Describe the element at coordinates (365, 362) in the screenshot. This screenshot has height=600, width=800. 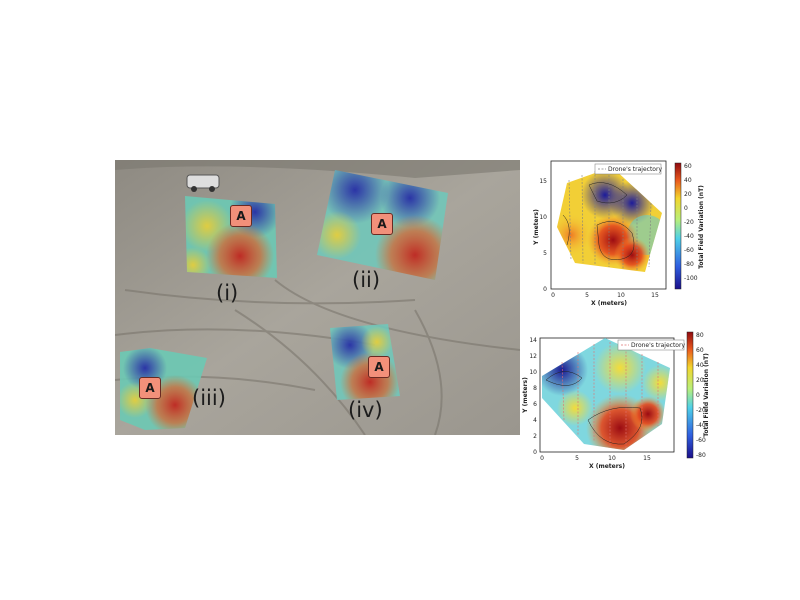
I see `survey-patch-iv` at that location.